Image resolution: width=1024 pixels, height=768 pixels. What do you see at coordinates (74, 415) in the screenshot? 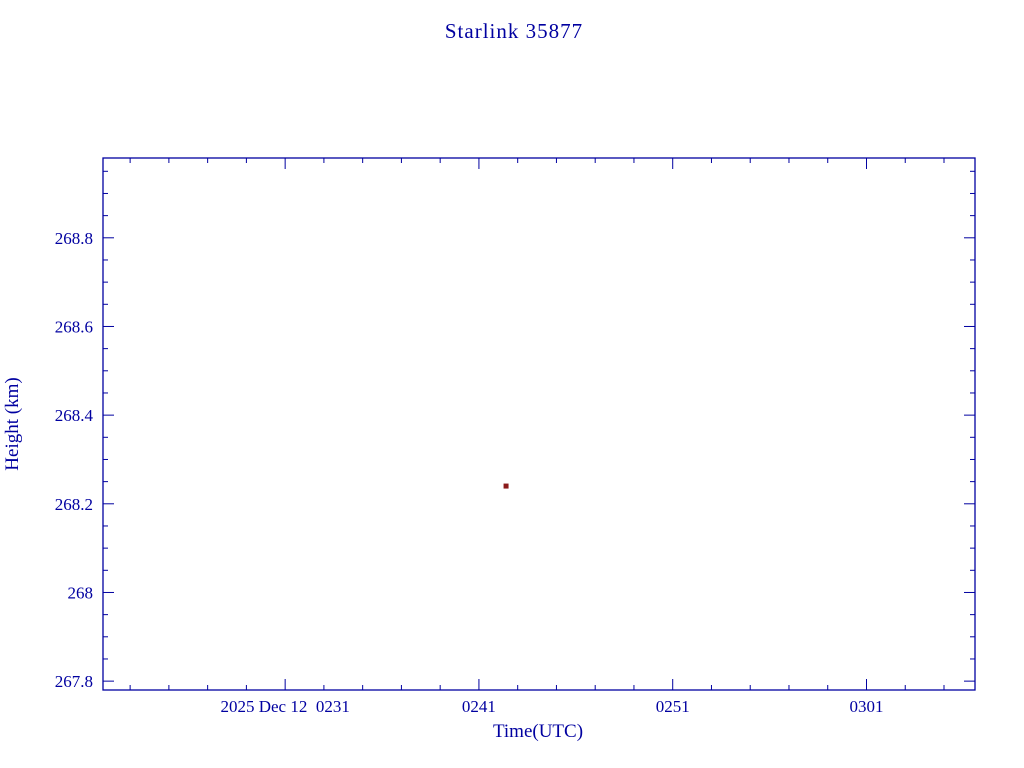
I see `y-tick-label: 268.4` at bounding box center [74, 415].